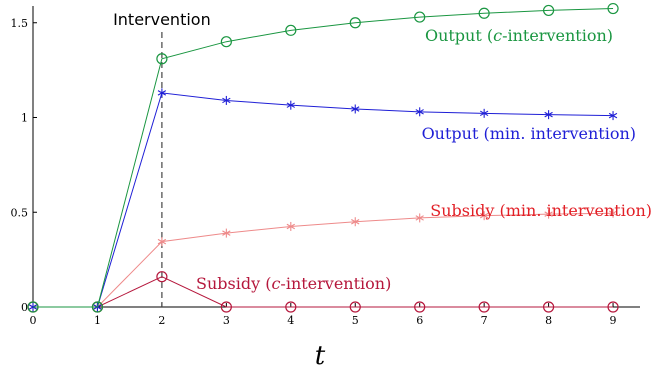  What do you see at coordinates (24, 307) in the screenshot?
I see `y-tick-label: 0` at bounding box center [24, 307].